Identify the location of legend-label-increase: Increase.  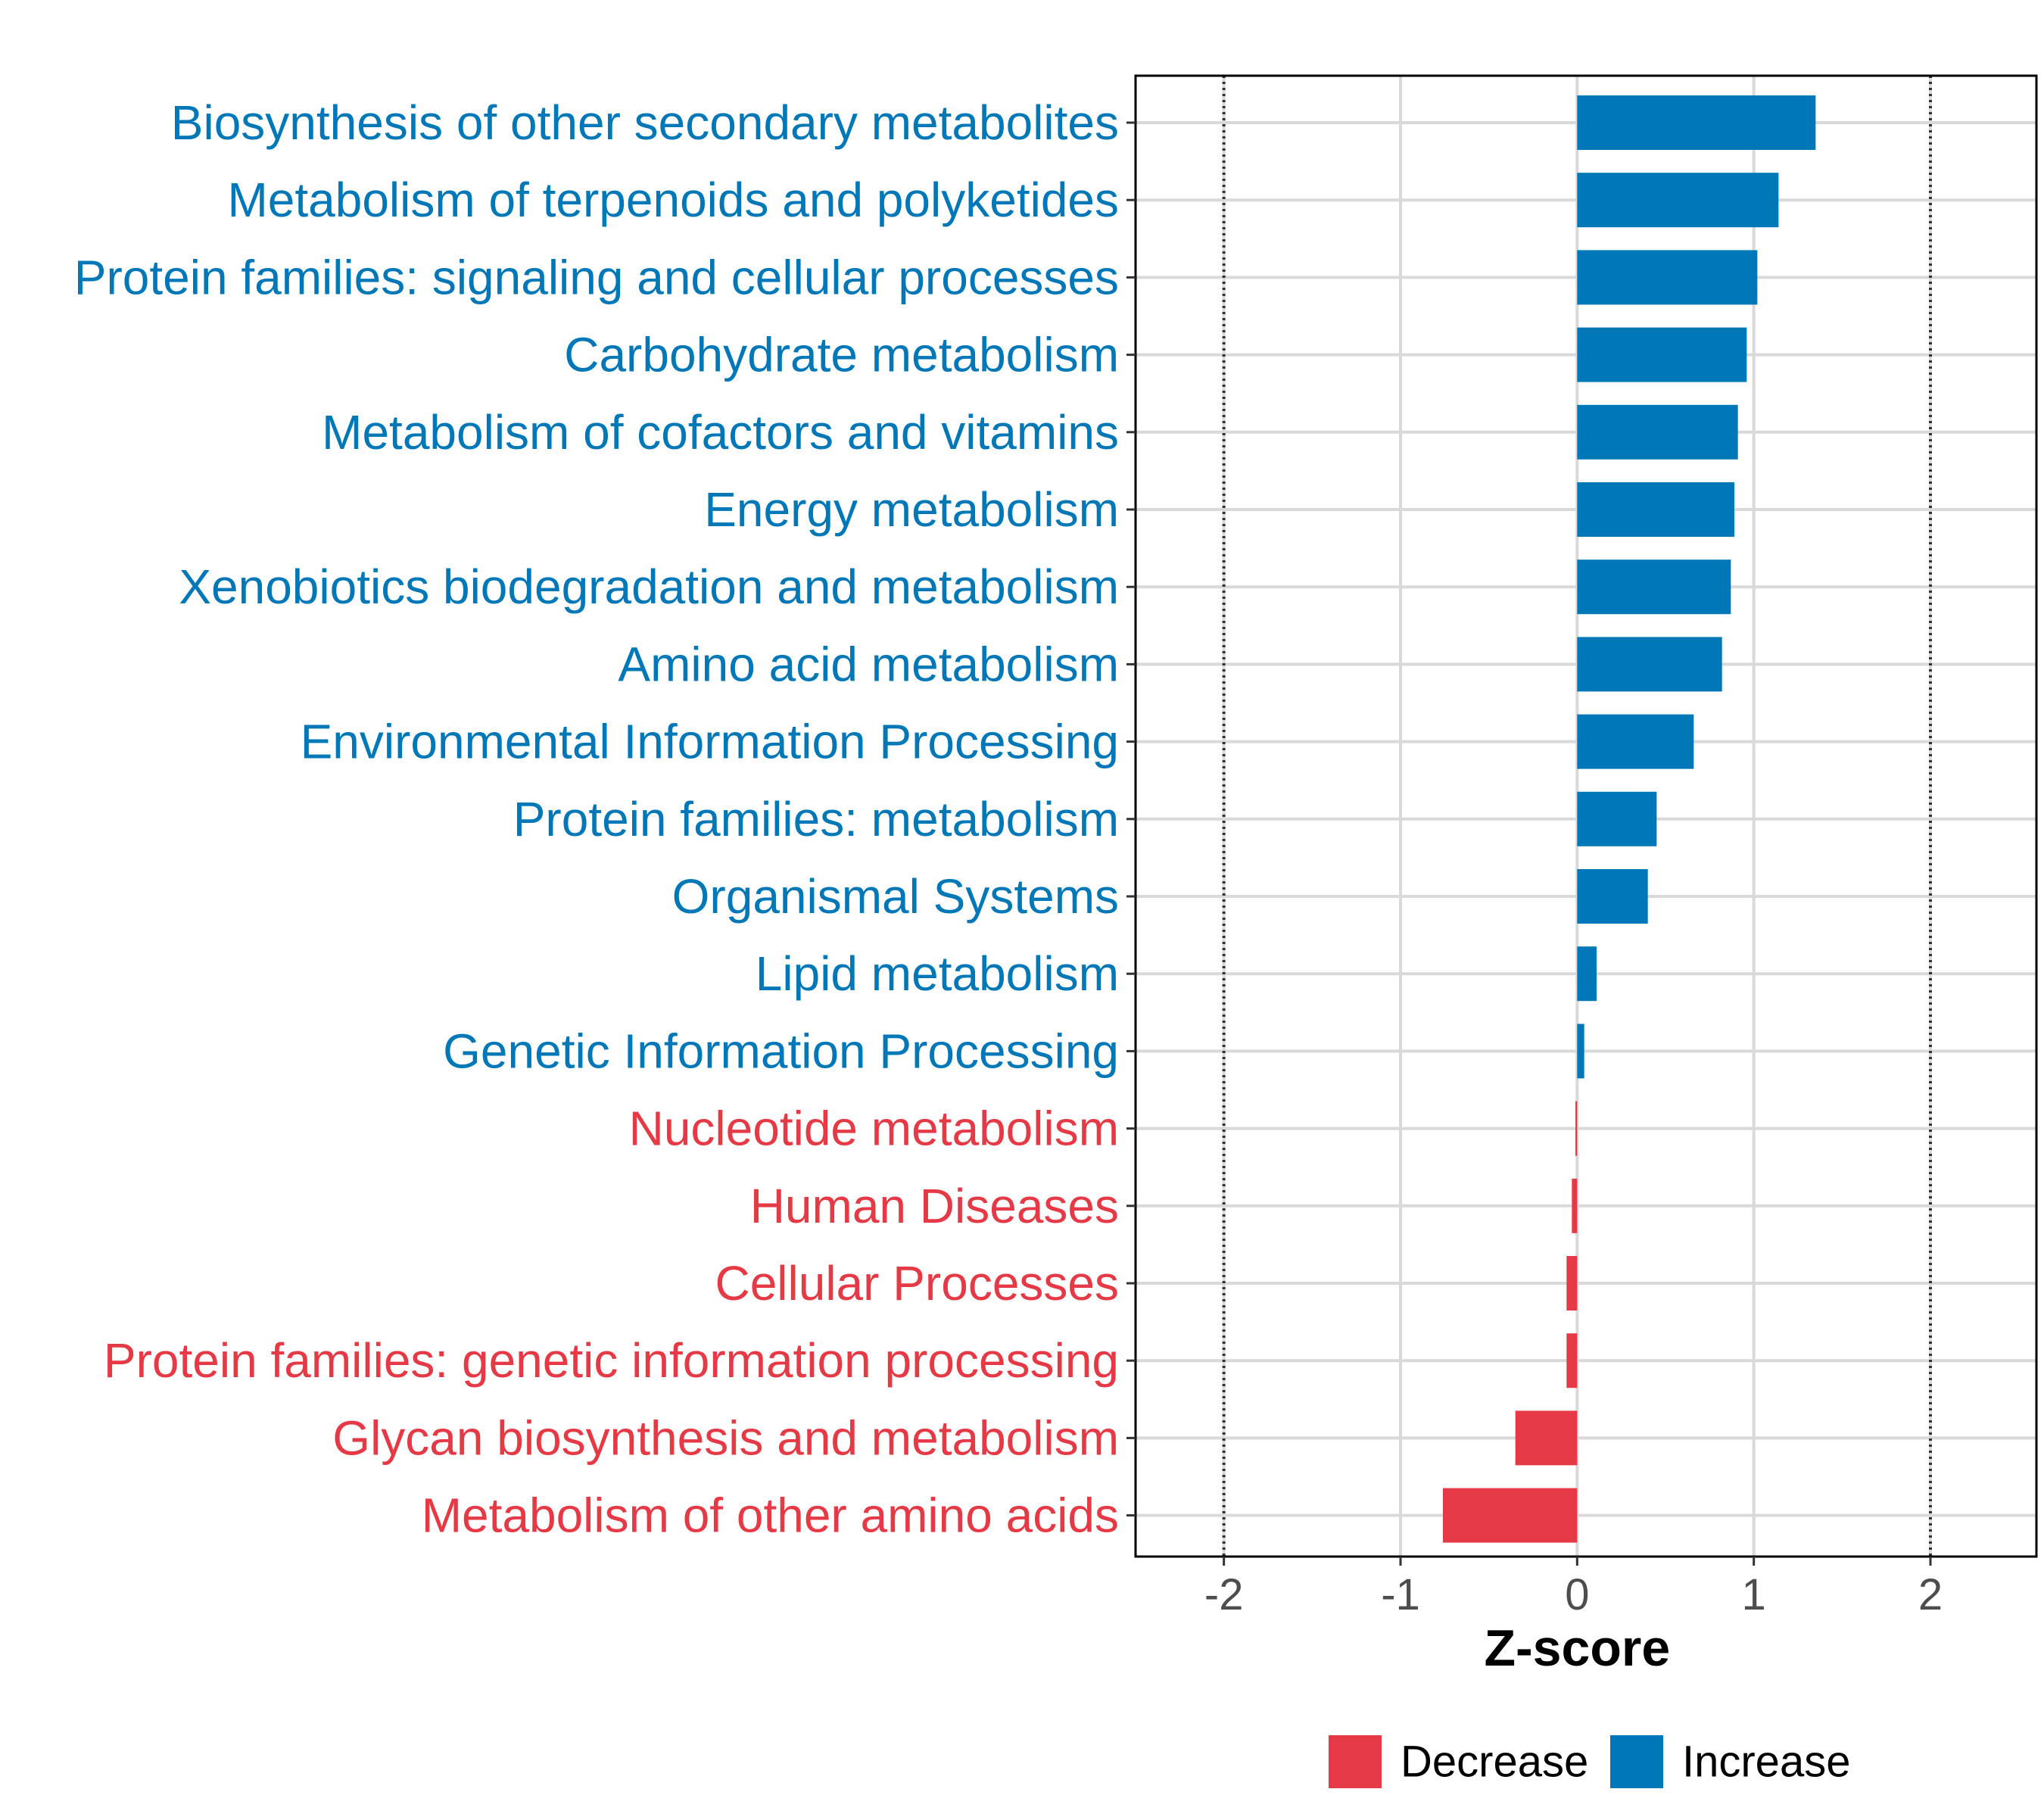
(1766, 1762).